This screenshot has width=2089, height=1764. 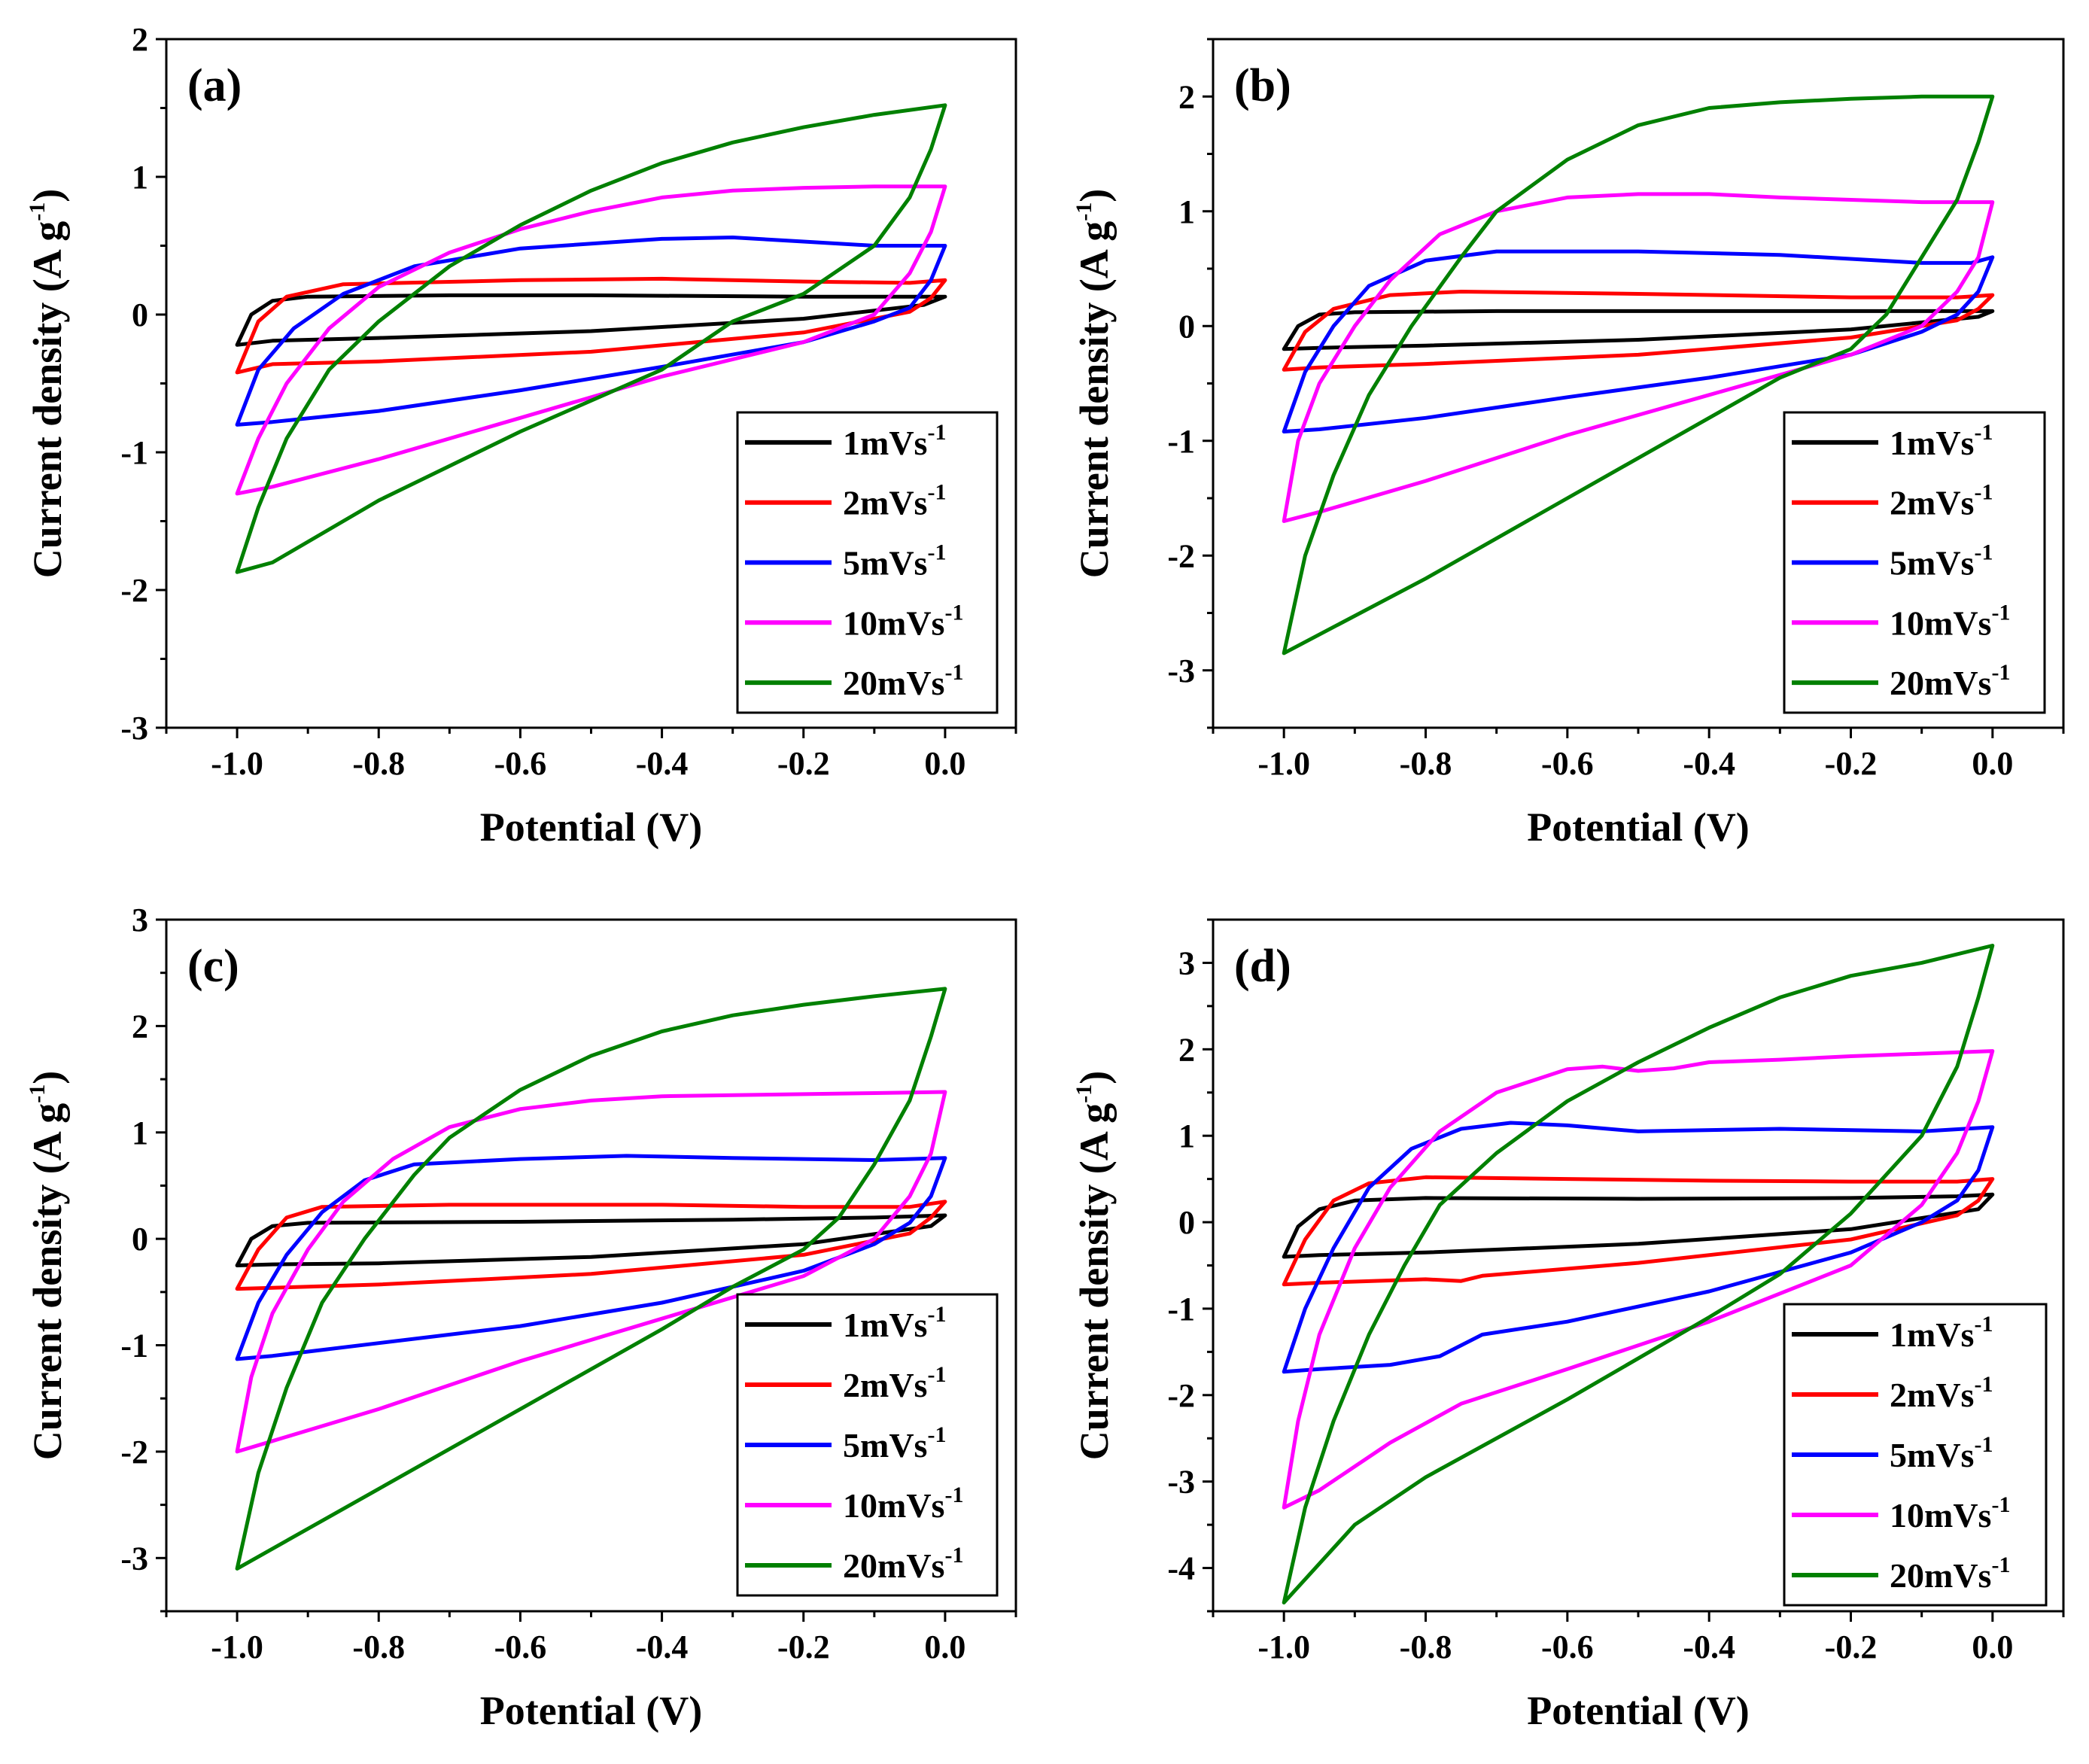 What do you see at coordinates (1262, 967) in the screenshot?
I see `panel-label: (d)` at bounding box center [1262, 967].